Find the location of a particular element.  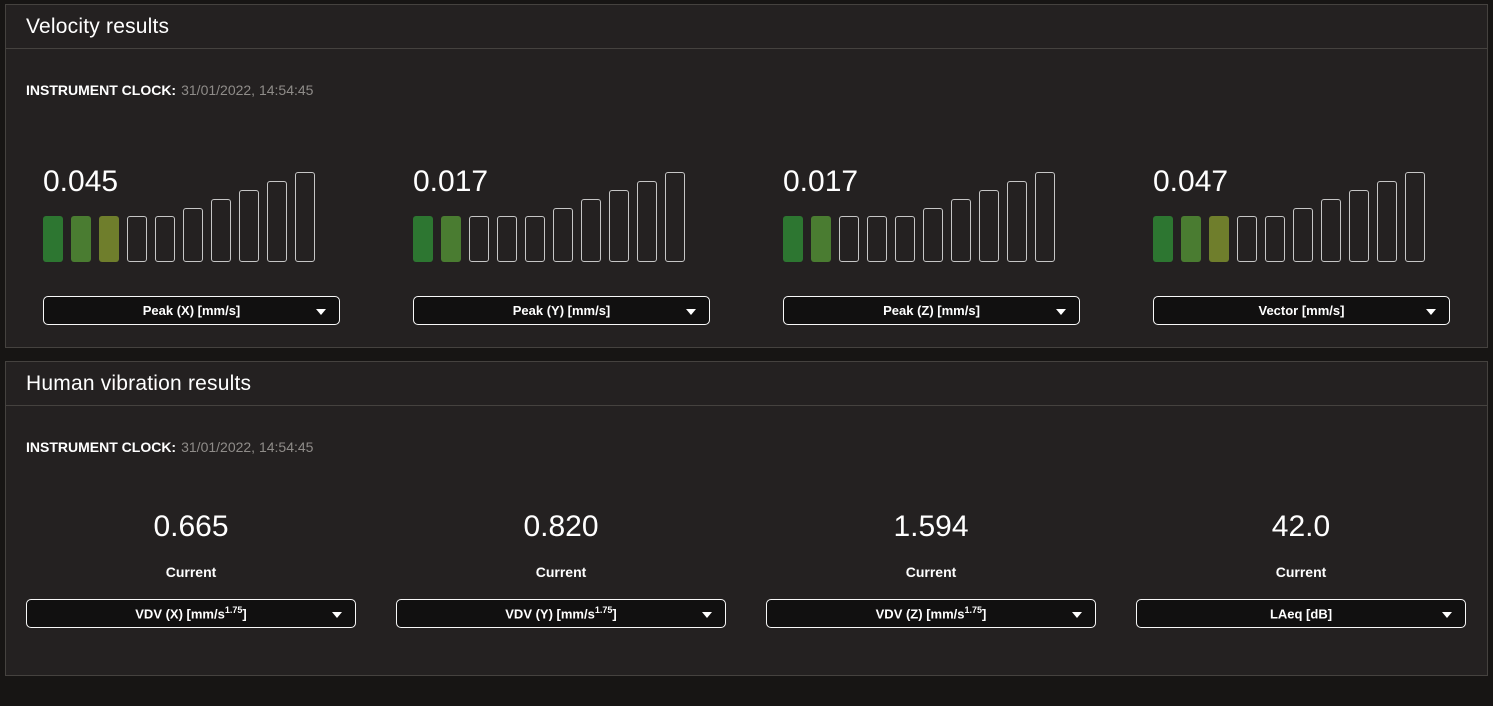

dropdown-label: Peak (Y) [mm/s] is located at coordinates (561, 310).